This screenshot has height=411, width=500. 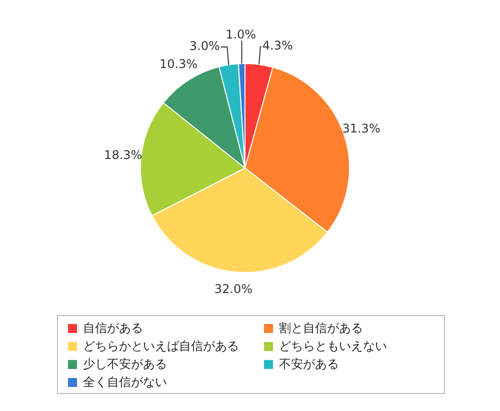 What do you see at coordinates (125, 382) in the screenshot?
I see `legend-label: 全く自信がない` at bounding box center [125, 382].